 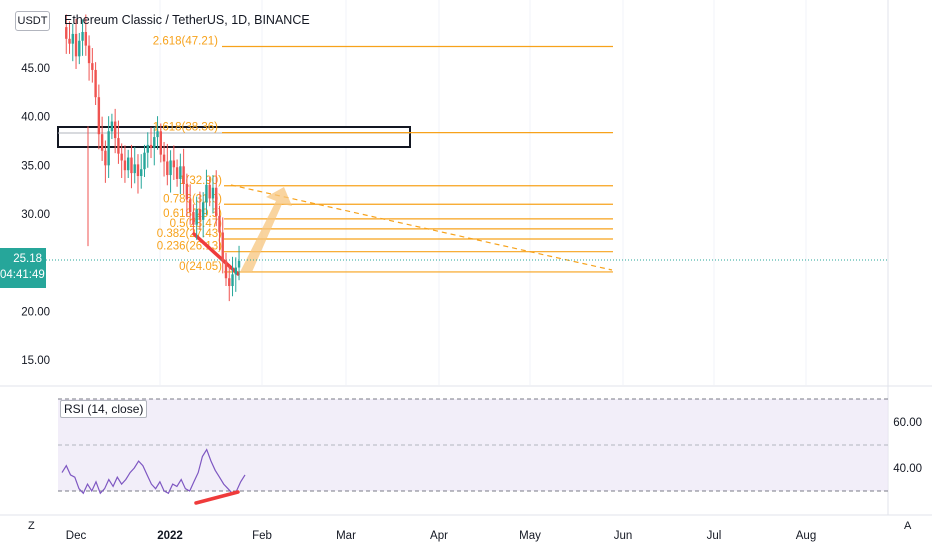 What do you see at coordinates (907, 423) in the screenshot?
I see `rsi-axis-tick: 60.00` at bounding box center [907, 423].